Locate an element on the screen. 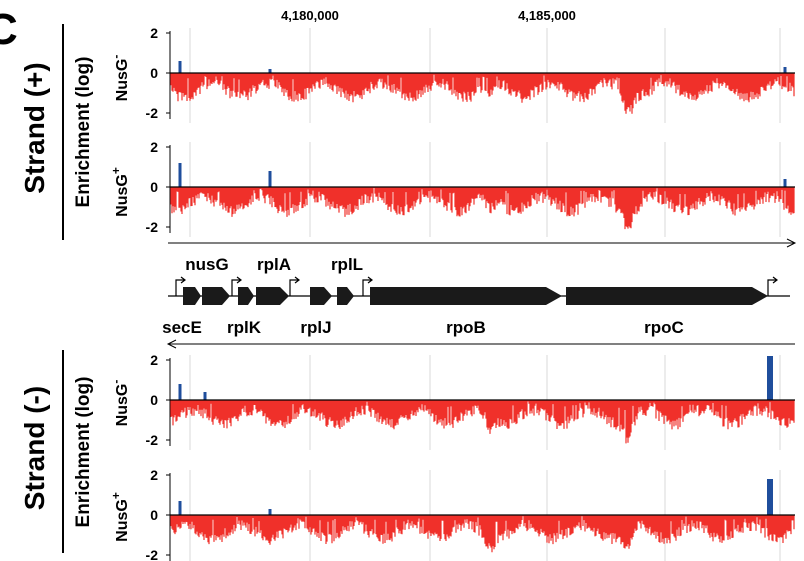 This screenshot has width=804, height=561. gene-label-secE: secE is located at coordinates (182, 327).